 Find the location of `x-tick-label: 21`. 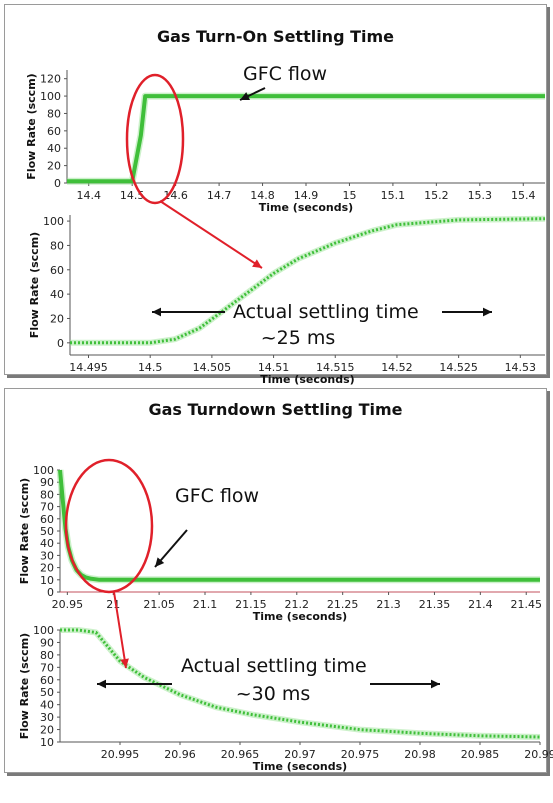

x-tick-label: 21 is located at coordinates (113, 604).